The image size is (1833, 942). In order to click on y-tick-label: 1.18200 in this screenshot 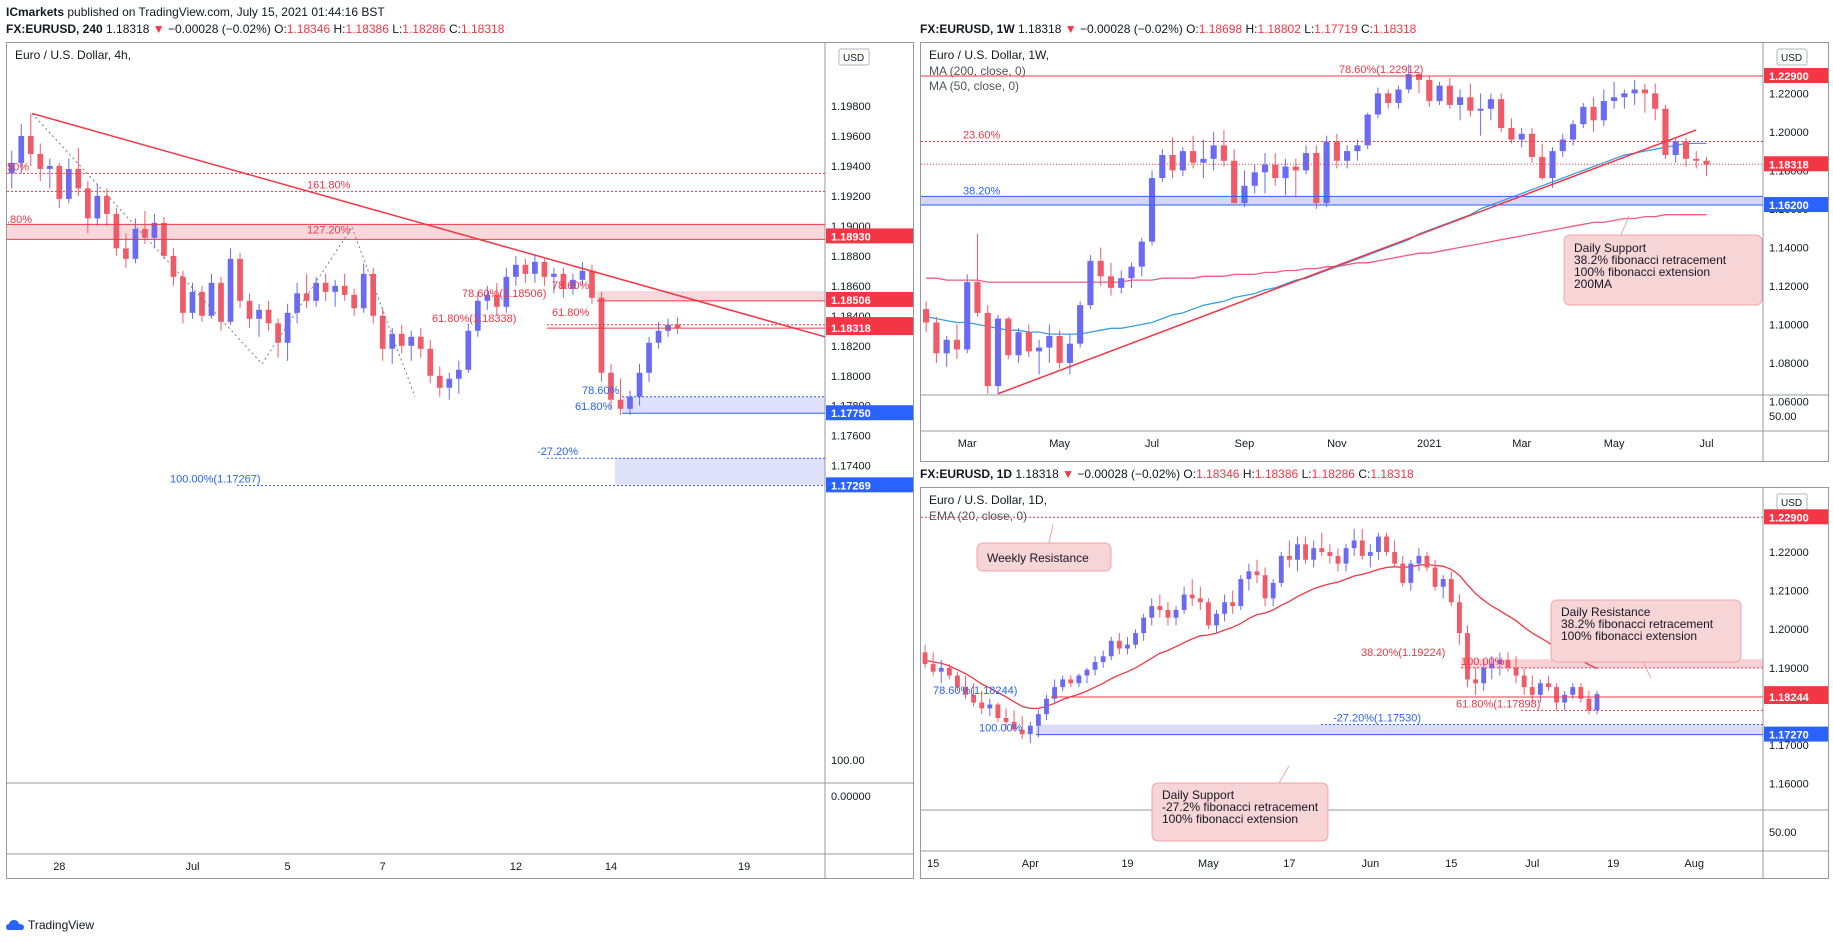, I will do `click(851, 347)`.